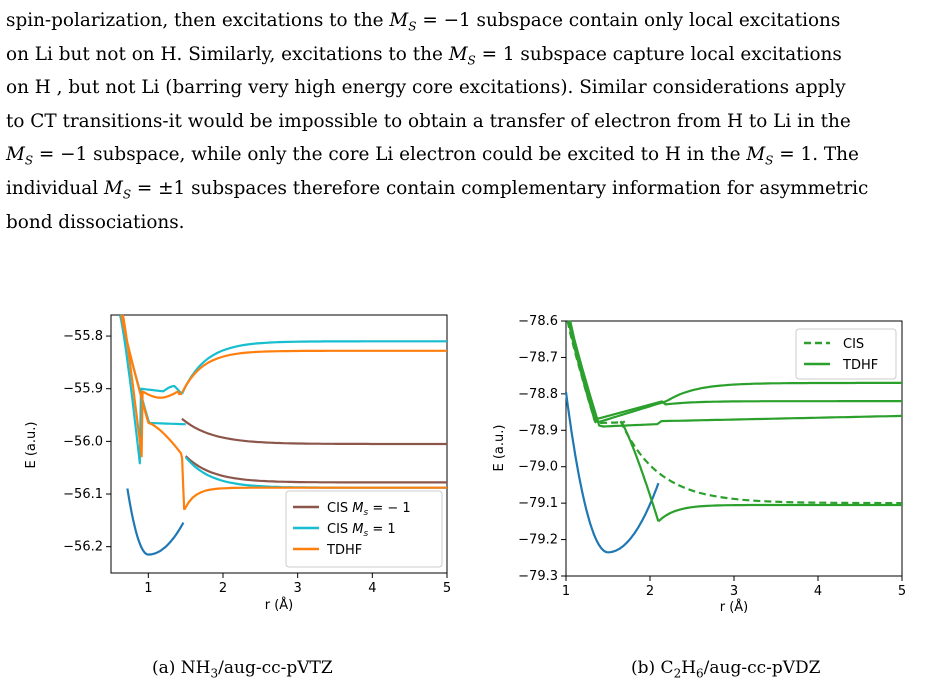 This screenshot has width=944, height=689. Describe the element at coordinates (315, 498) in the screenshot. I see `chart-a-tdhf-lower-line` at that location.